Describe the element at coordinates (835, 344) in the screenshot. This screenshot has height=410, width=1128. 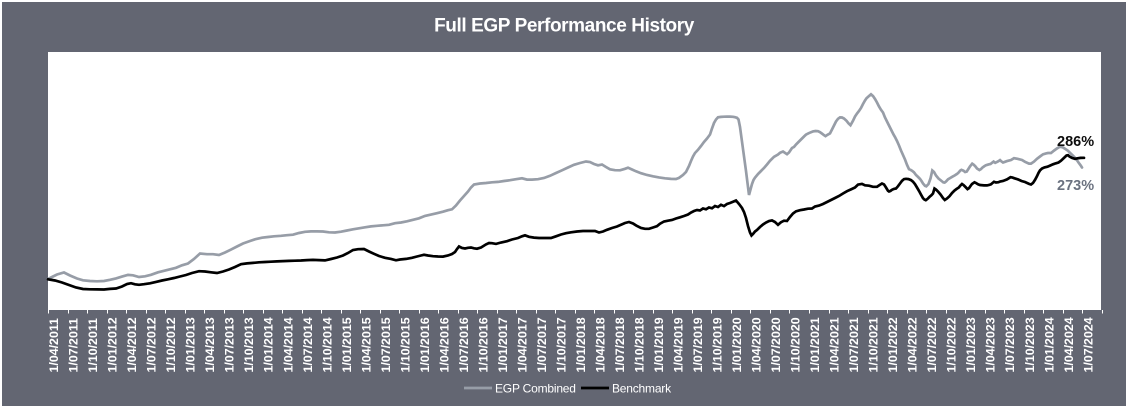
I see `svg-text: 1/04/2021` at that location.